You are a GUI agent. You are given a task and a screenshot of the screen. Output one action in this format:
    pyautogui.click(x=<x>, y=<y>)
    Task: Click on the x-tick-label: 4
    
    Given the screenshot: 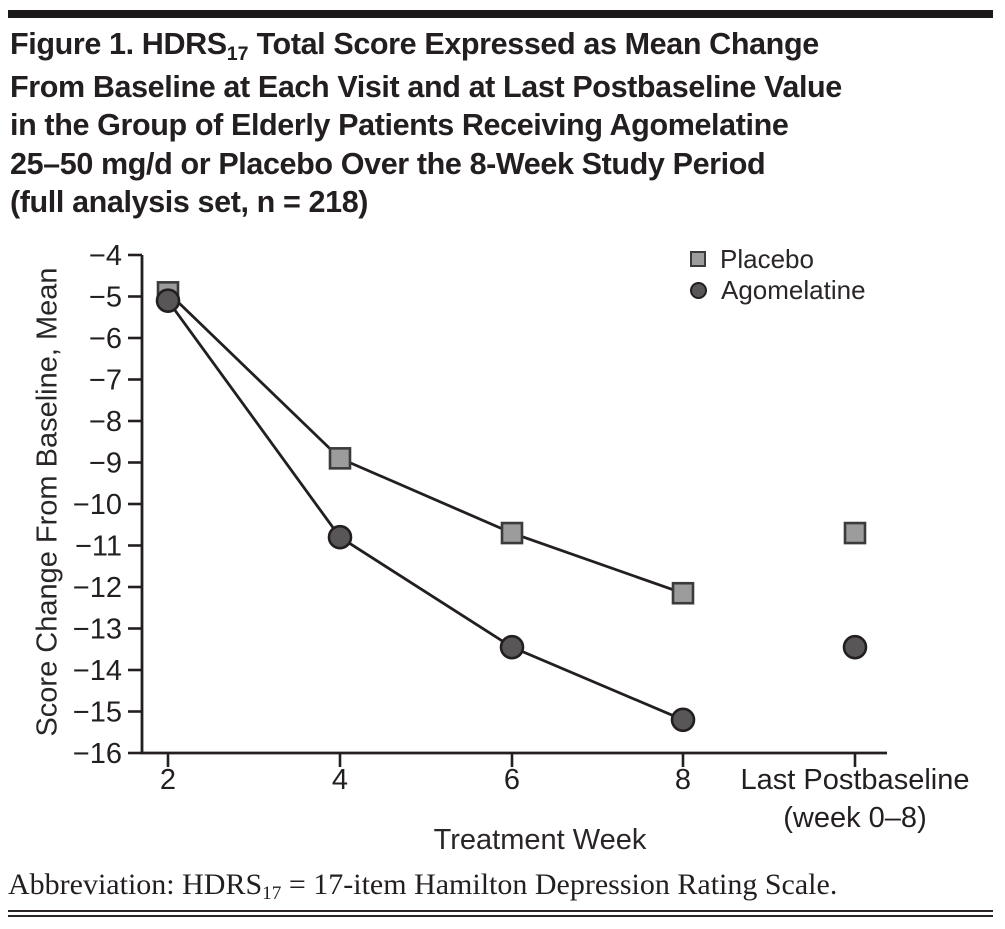 What is the action you would take?
    pyautogui.click(x=340, y=780)
    